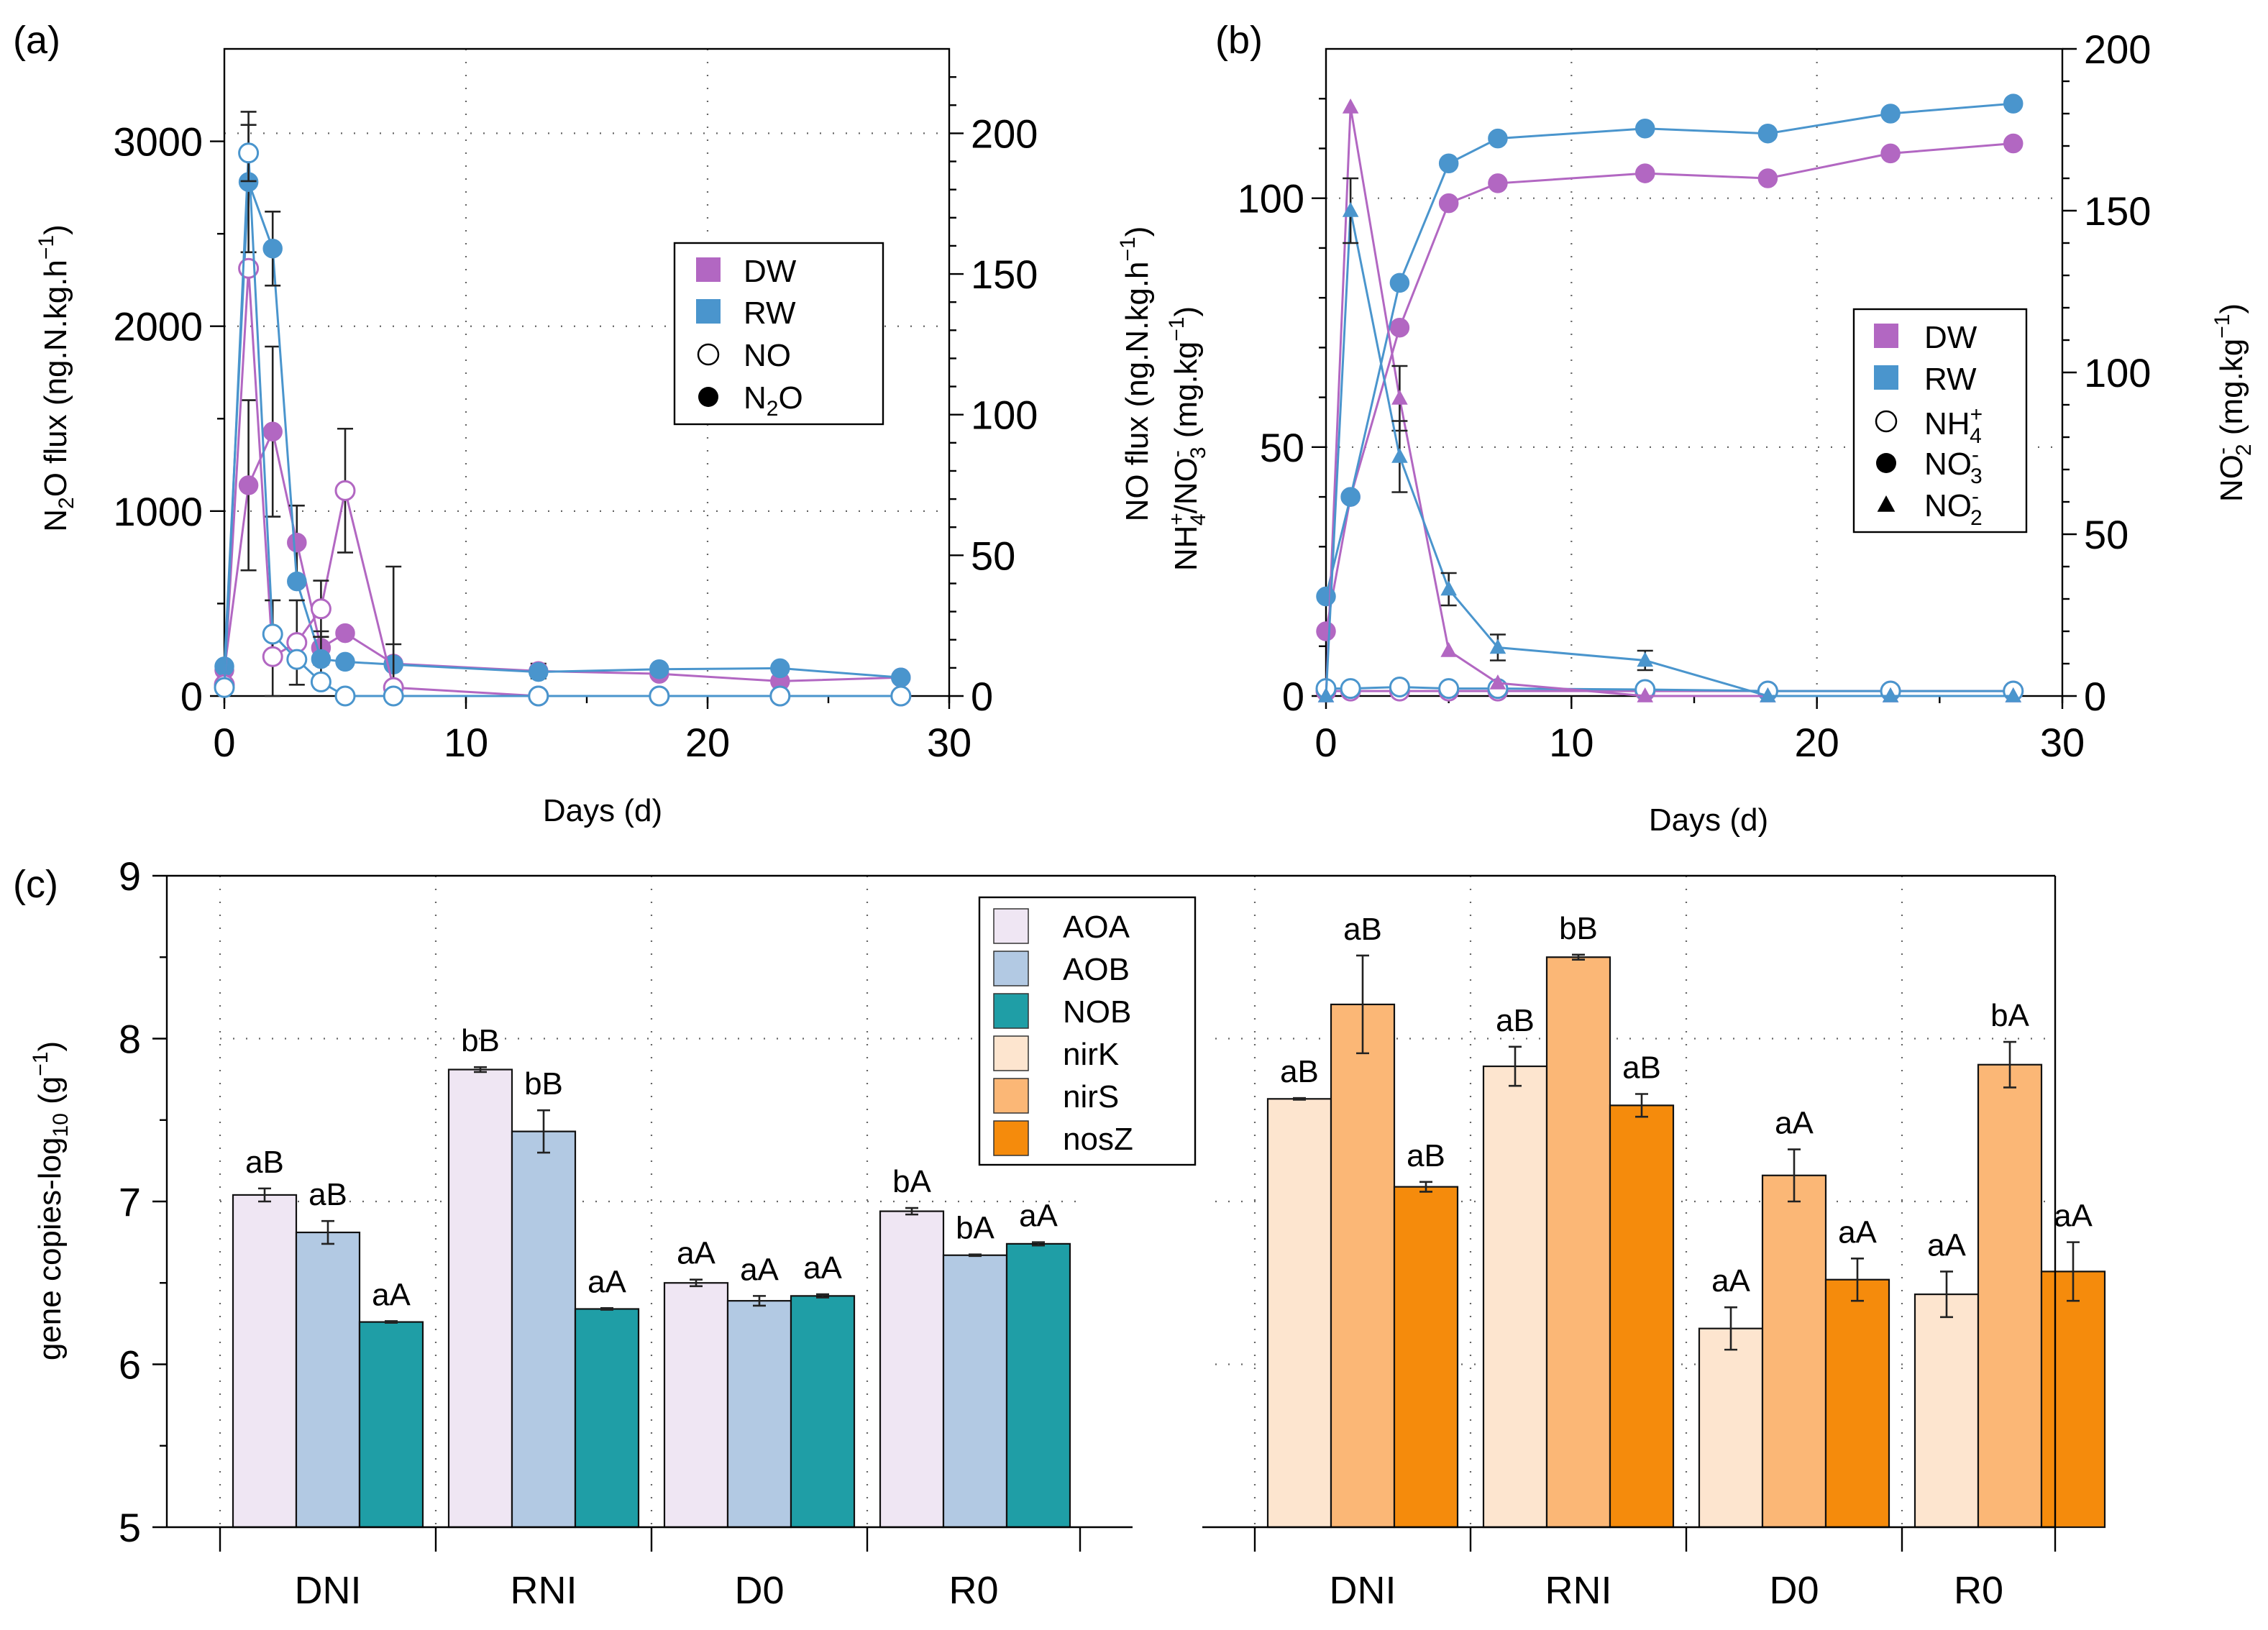 This screenshot has height=1630, width=2268. Describe the element at coordinates (265, 1361) in the screenshot. I see `bar-aoa-dni` at that location.